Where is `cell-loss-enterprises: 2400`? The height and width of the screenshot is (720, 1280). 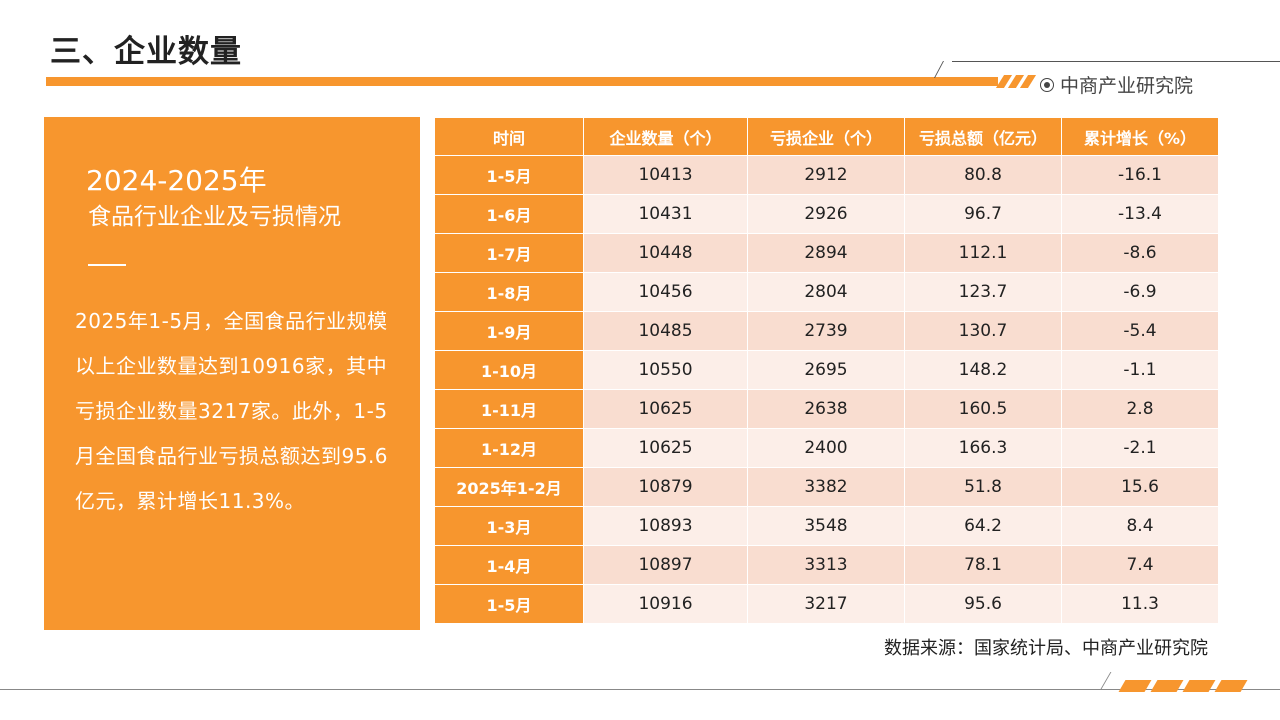
cell-loss-enterprises: 2400 is located at coordinates (826, 448).